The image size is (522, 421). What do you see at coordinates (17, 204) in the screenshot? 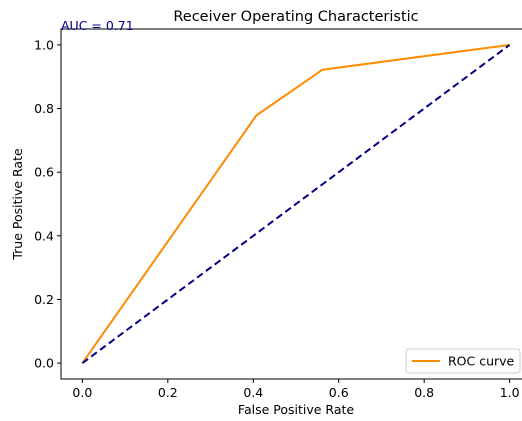
I see `y-axis-label: True Positive Rate` at bounding box center [17, 204].